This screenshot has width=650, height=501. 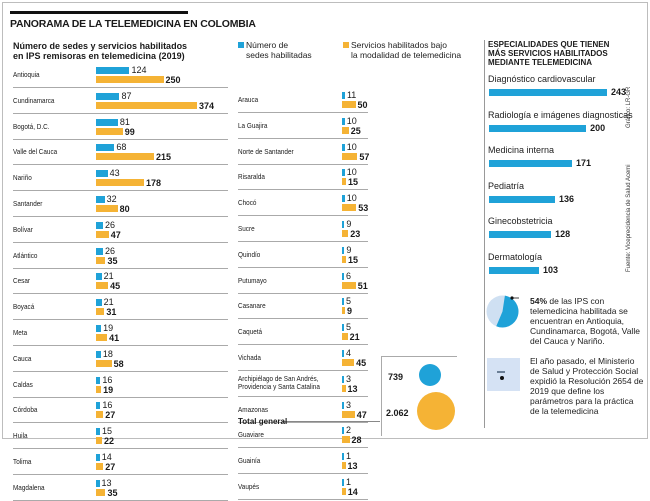 What do you see at coordinates (249, 254) in the screenshot?
I see `region-label: Quindío` at bounding box center [249, 254].